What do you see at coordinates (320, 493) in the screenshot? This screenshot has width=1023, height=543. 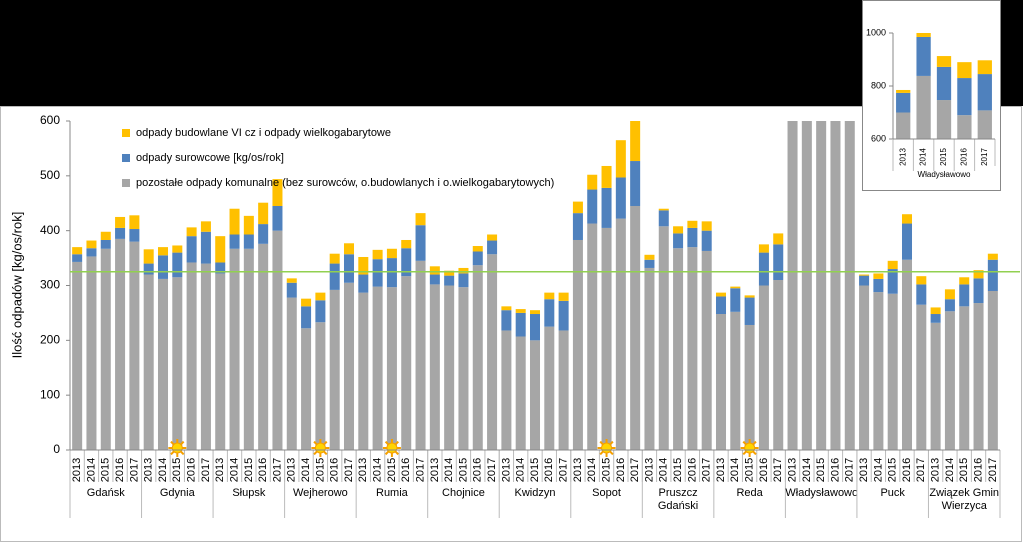 I see `group-label: Wejherowo` at bounding box center [320, 493].